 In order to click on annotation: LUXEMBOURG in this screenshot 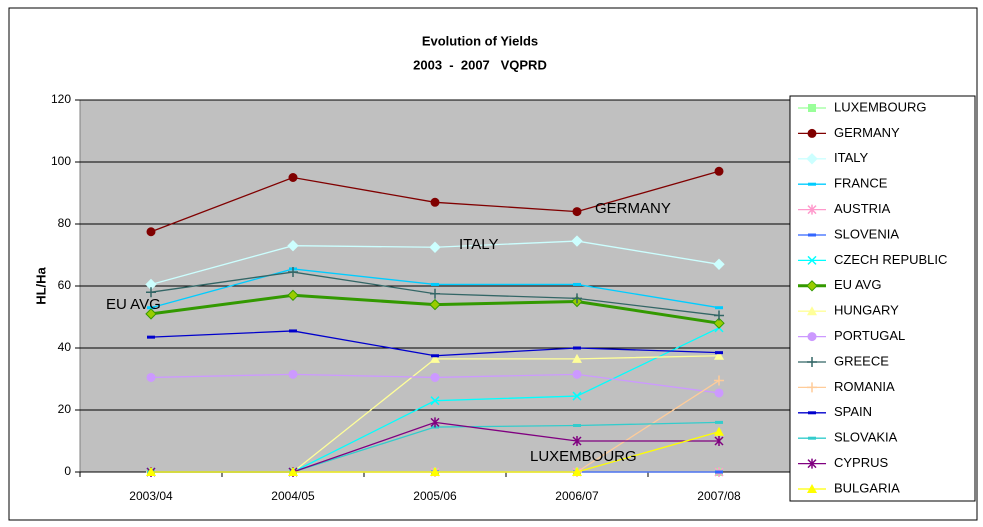, I will do `click(583, 456)`.